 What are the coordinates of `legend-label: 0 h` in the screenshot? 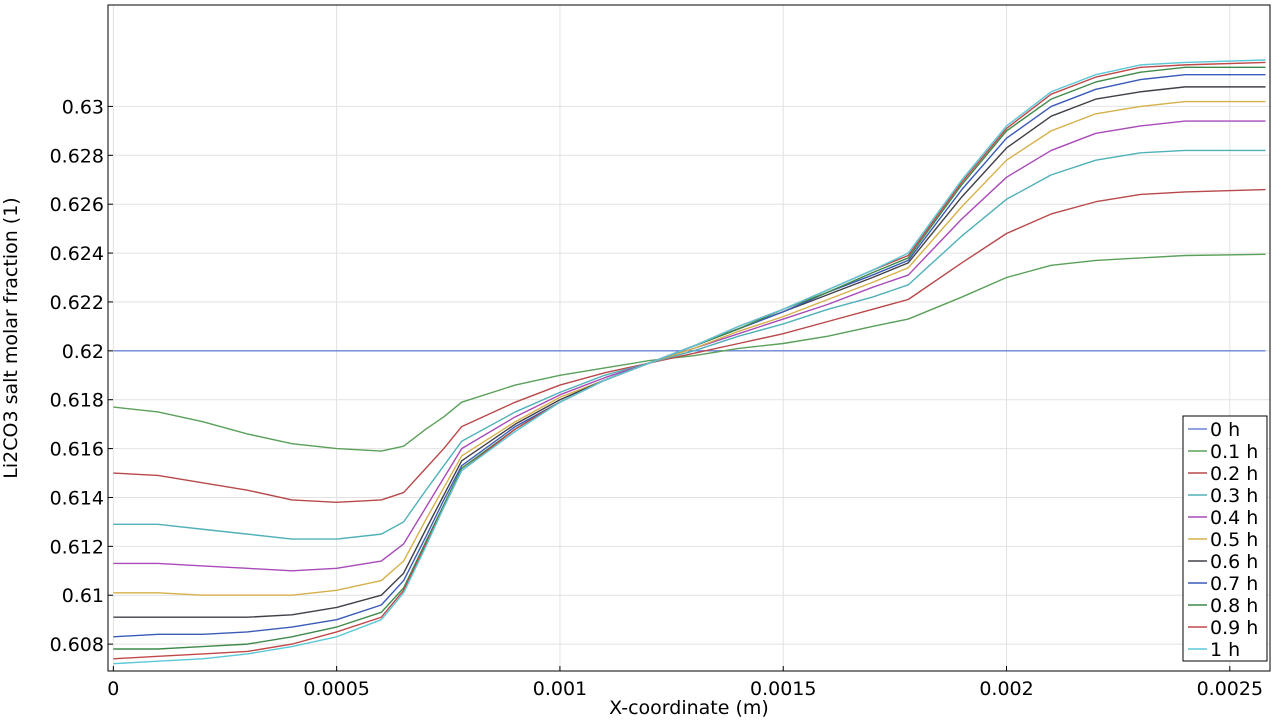 It's located at (1225, 430).